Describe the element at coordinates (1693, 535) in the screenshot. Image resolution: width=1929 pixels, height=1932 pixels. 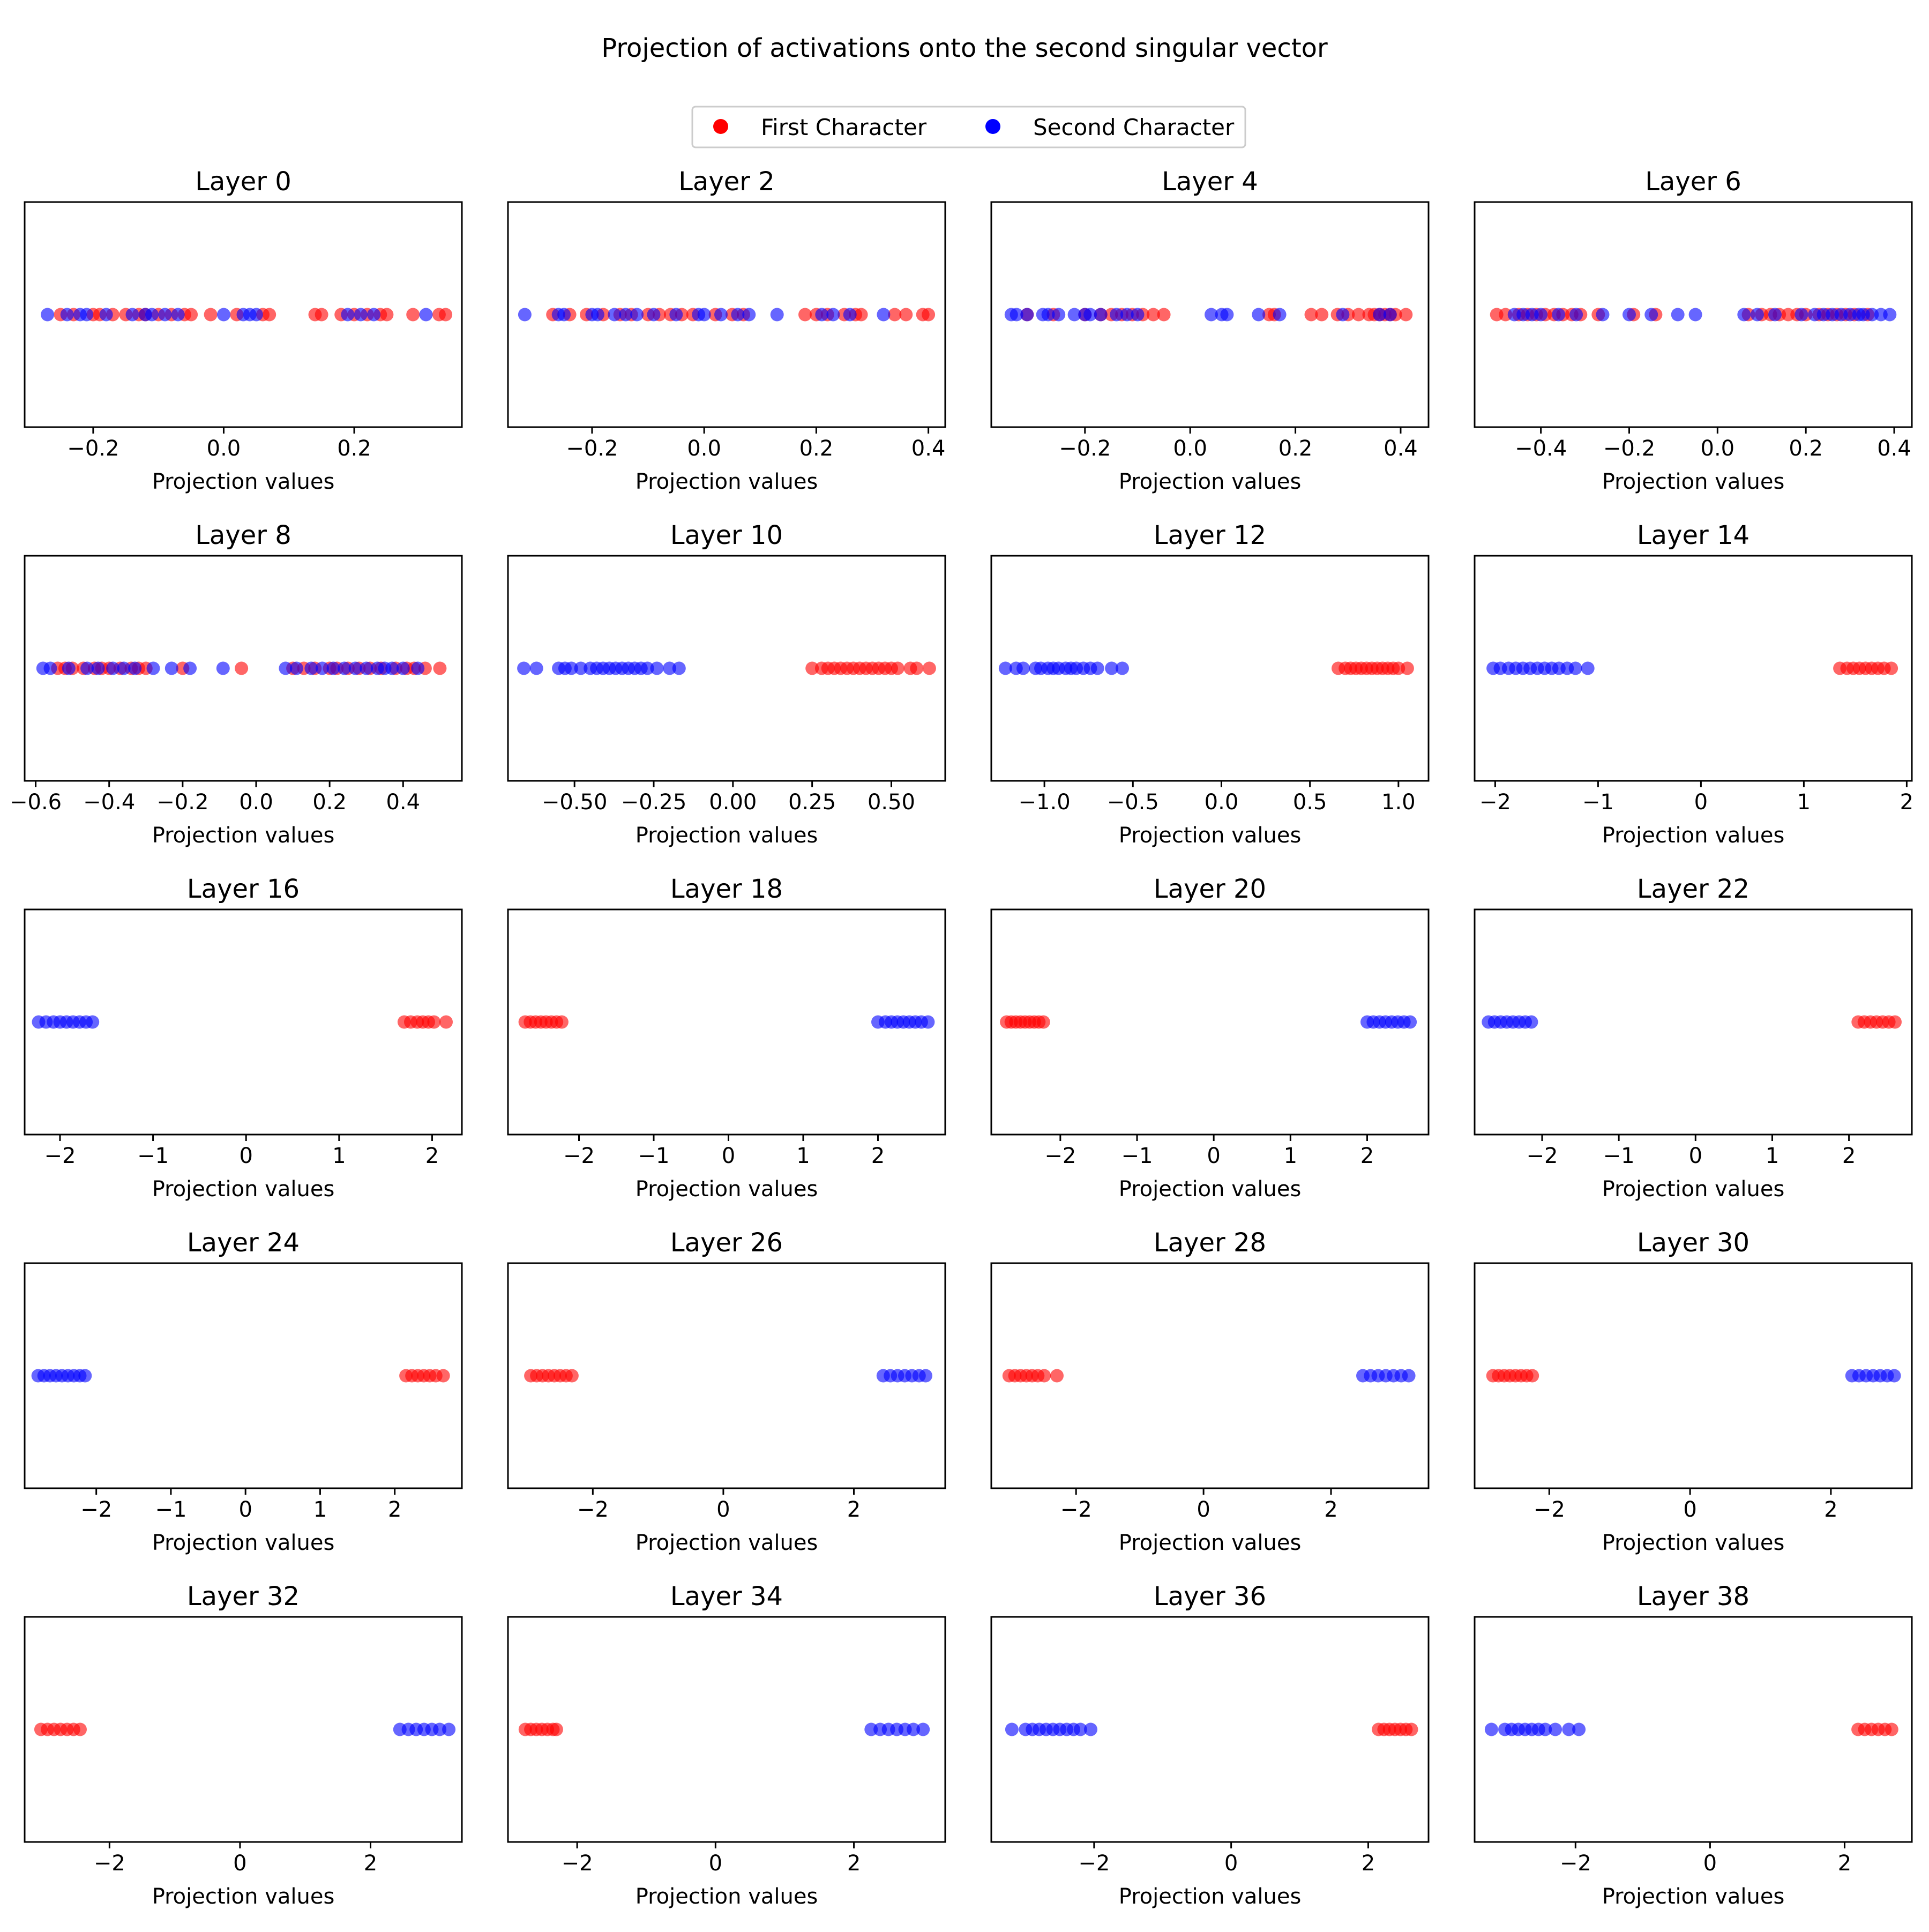
I see `subplot-title: Layer 14` at that location.